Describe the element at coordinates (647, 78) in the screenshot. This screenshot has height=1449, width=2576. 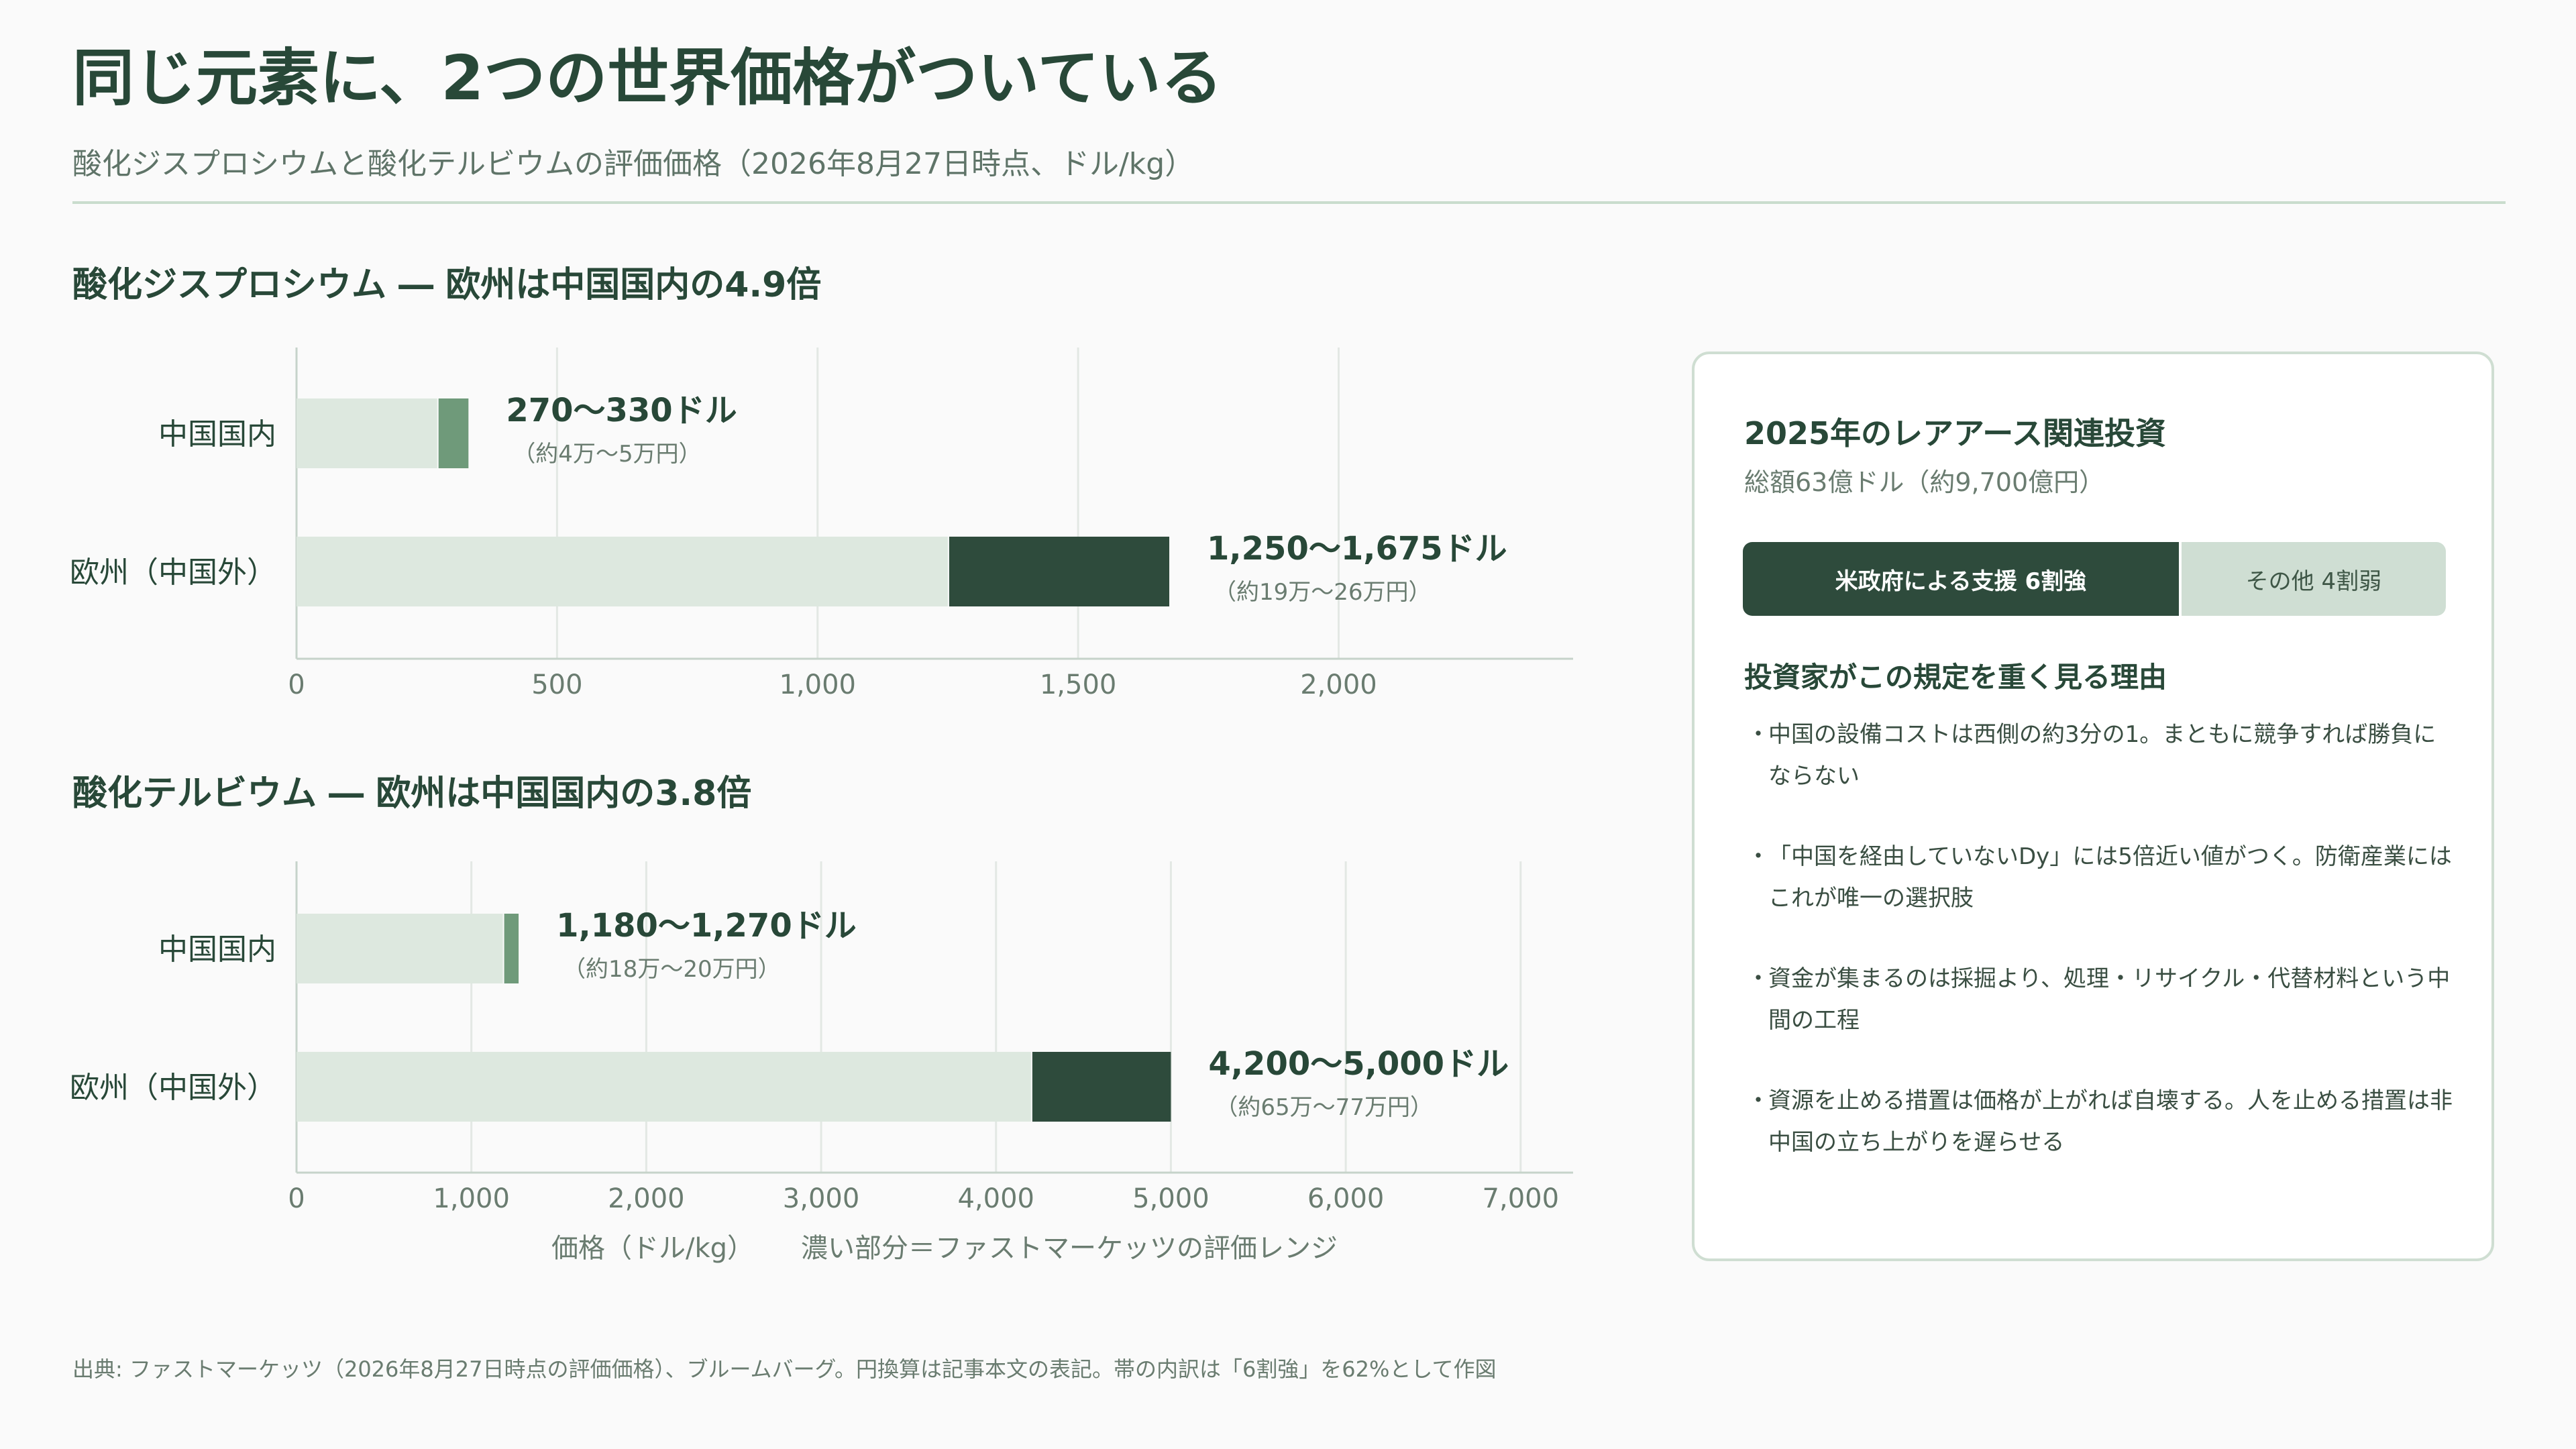
I see `page-title: 同じ元素に、2つの世界価格がついている` at that location.